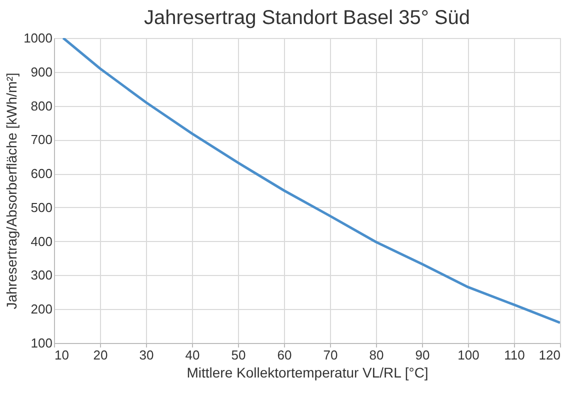 The image size is (581, 411). I want to click on x-tick-label: 110, so click(514, 355).